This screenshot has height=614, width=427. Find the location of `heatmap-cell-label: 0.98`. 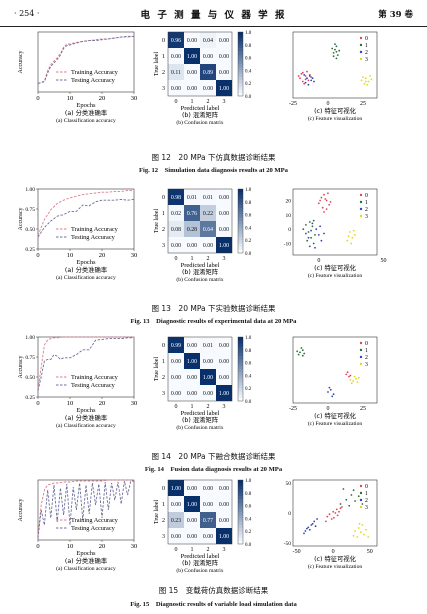

heatmap-cell-label: 0.98 is located at coordinates (176, 198).